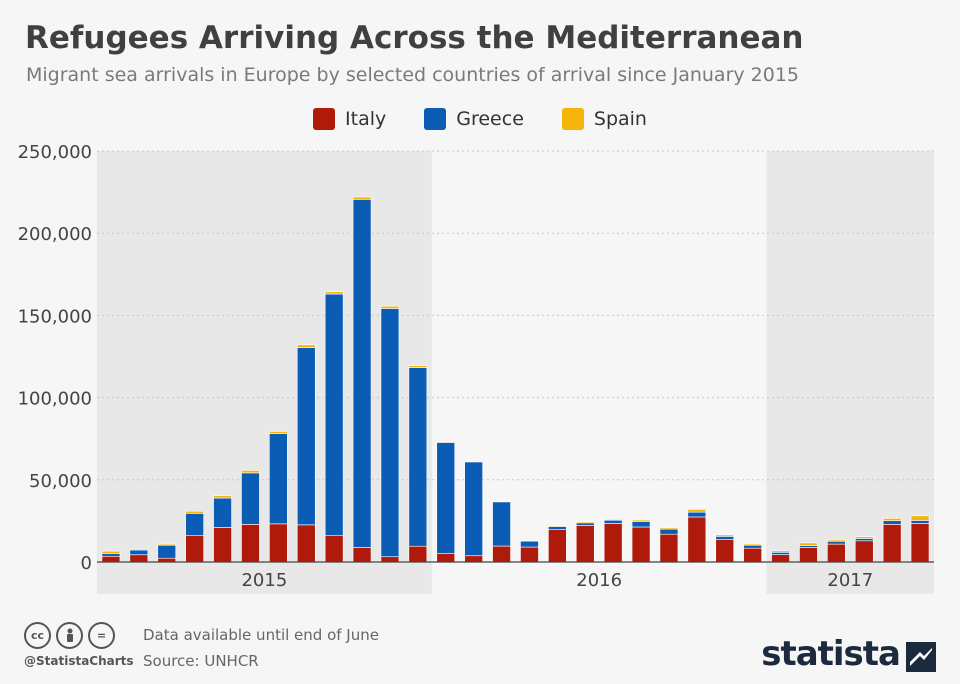 This screenshot has width=960, height=684. What do you see at coordinates (435, 119) in the screenshot?
I see `legend-swatch-greece` at bounding box center [435, 119].